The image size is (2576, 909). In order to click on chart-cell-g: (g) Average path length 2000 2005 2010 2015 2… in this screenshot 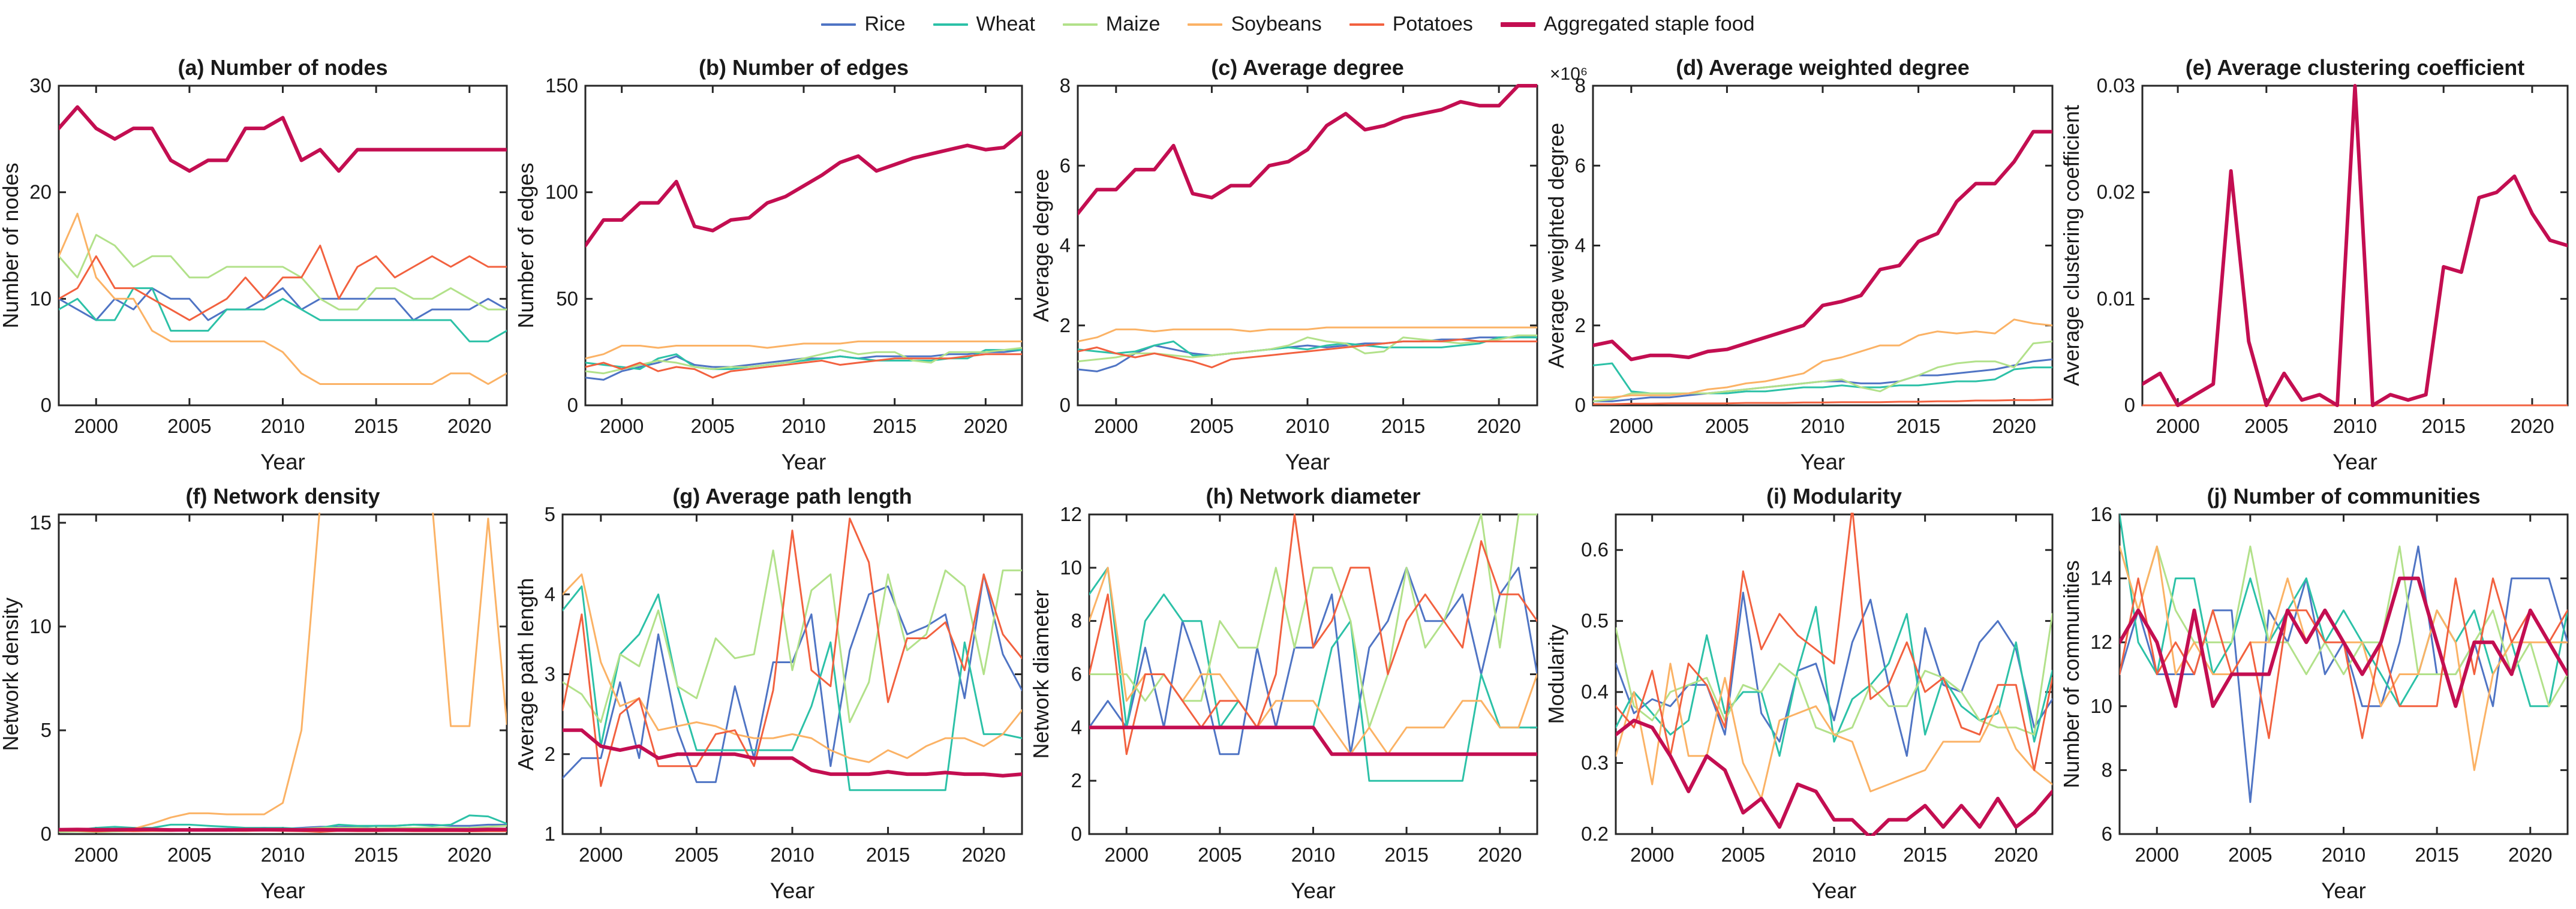, I will do `click(772, 691)`.